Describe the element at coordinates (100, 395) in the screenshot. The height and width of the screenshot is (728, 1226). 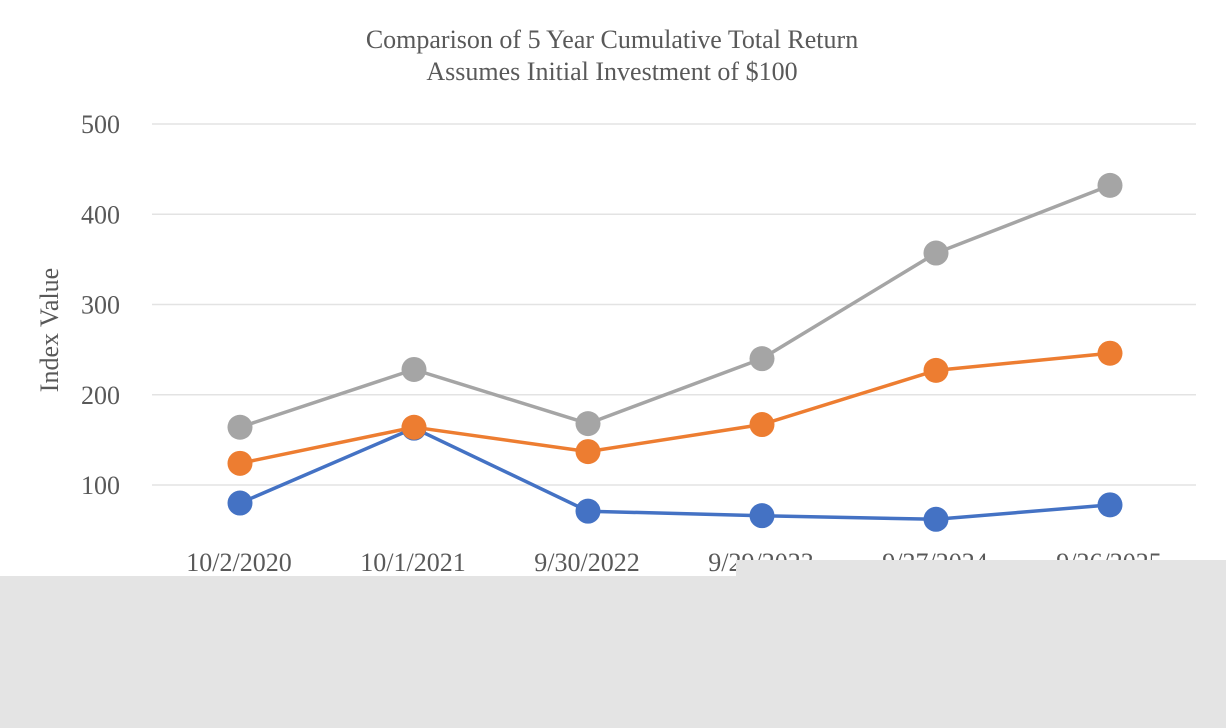
I see `y-tick-label: 200` at that location.